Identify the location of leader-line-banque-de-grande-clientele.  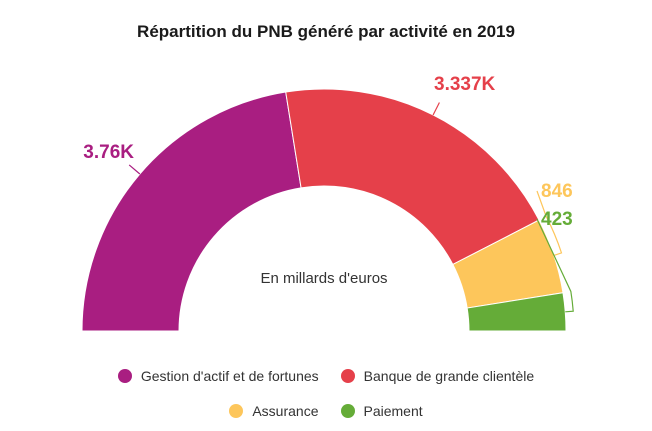
(436, 109).